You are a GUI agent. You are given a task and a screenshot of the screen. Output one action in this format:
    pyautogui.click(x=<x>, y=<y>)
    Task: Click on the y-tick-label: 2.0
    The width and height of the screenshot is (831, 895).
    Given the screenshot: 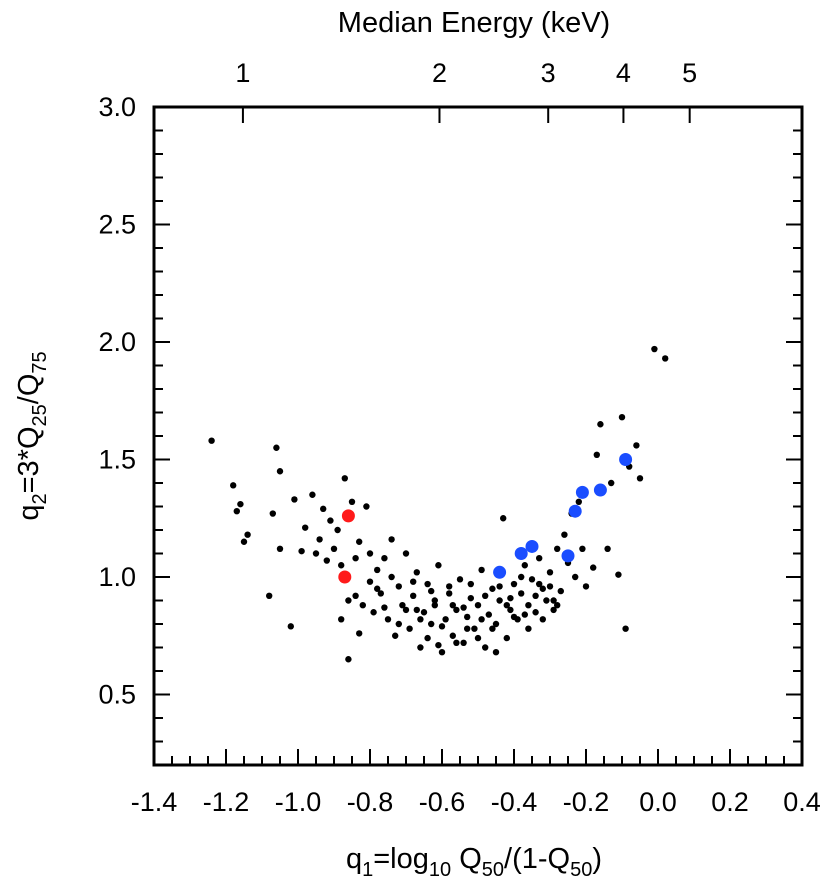 What is the action you would take?
    pyautogui.click(x=117, y=342)
    